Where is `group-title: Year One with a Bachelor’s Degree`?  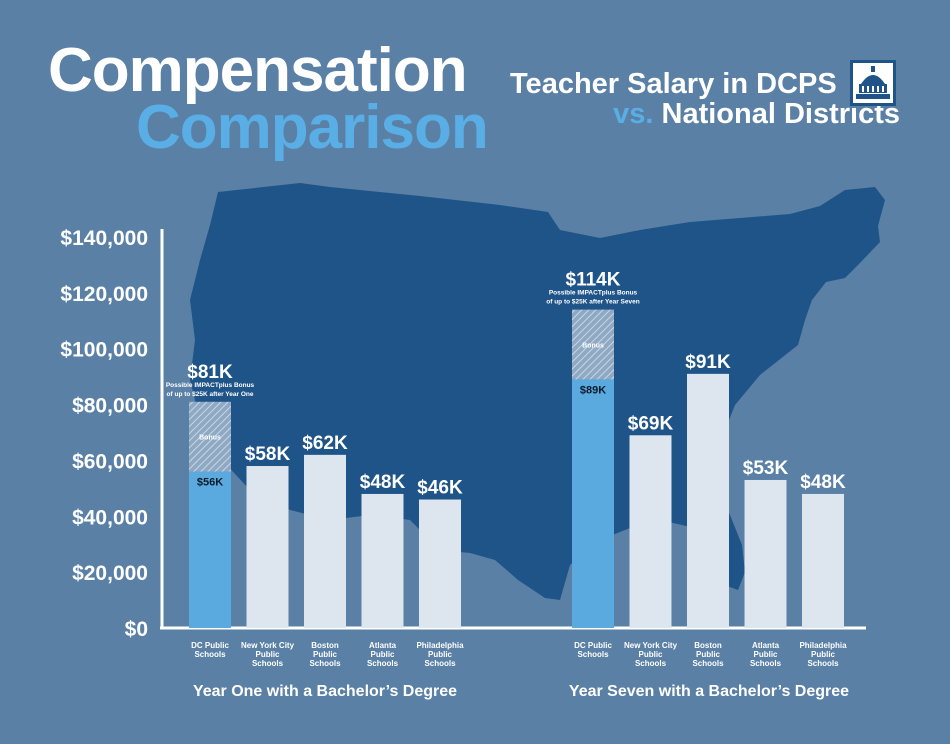
group-title: Year One with a Bachelor’s Degree is located at coordinates (325, 691).